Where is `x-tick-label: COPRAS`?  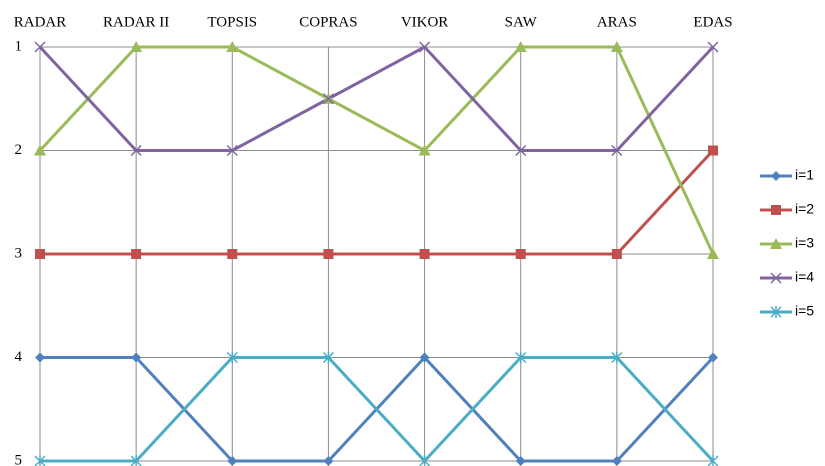 x-tick-label: COPRAS is located at coordinates (328, 22).